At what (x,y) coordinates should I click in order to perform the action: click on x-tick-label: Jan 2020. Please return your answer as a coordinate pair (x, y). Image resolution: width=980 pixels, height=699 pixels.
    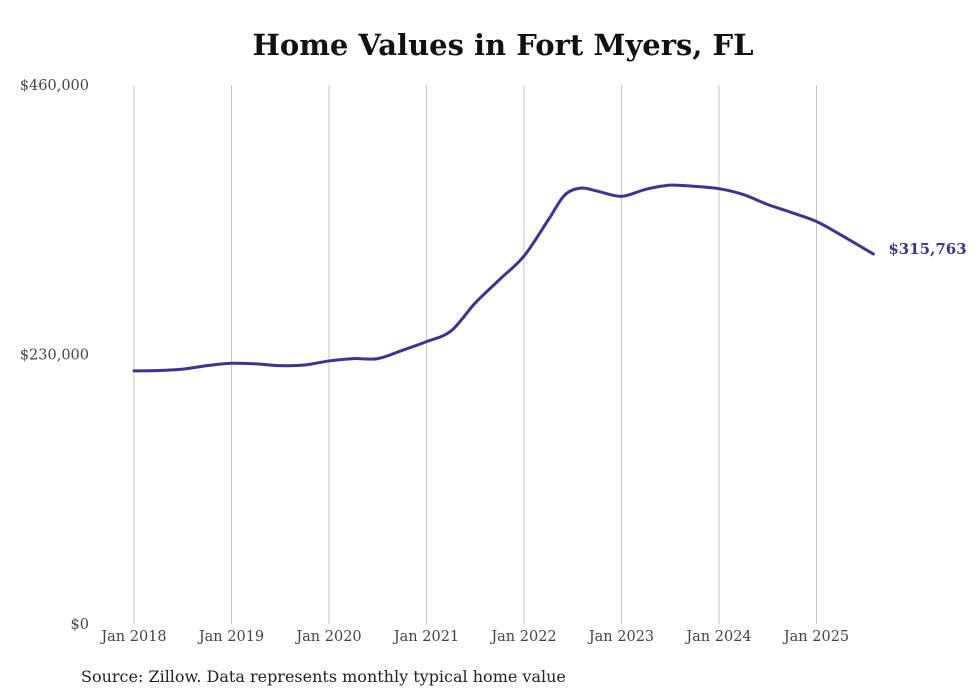
    Looking at the image, I should click on (327, 637).